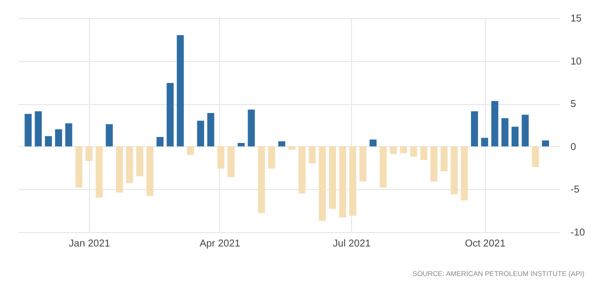 Image resolution: width=600 pixels, height=281 pixels. I want to click on x-tick-label: Oct 2021, so click(485, 244).